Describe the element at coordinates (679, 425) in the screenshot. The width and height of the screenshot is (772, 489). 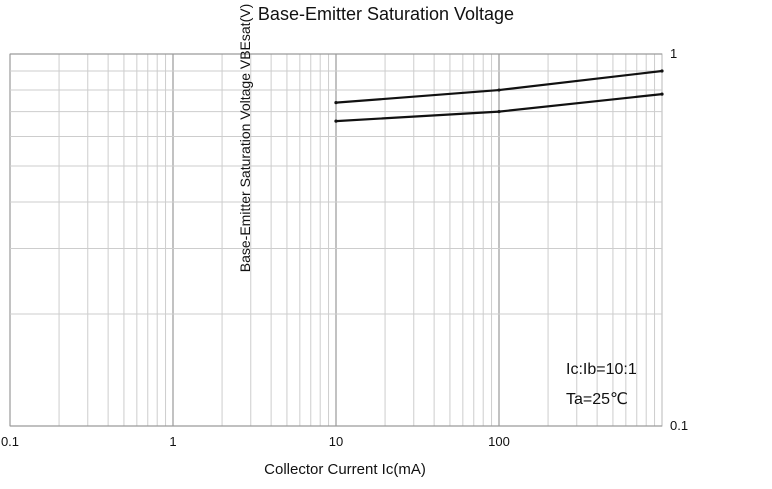
I see `y-tick-label-2: 0.1` at that location.